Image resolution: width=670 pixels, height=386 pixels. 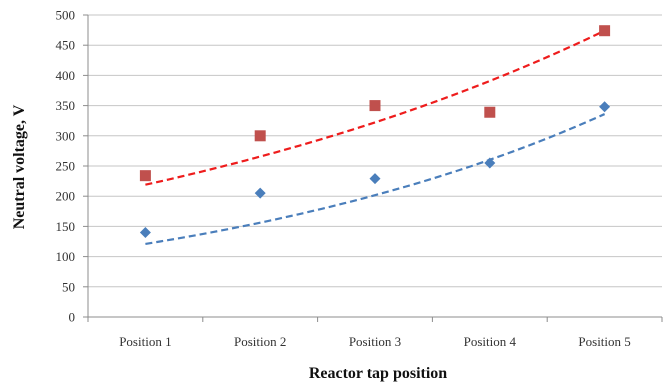 I want to click on x-axis-title: Reactor tap position, so click(x=378, y=373).